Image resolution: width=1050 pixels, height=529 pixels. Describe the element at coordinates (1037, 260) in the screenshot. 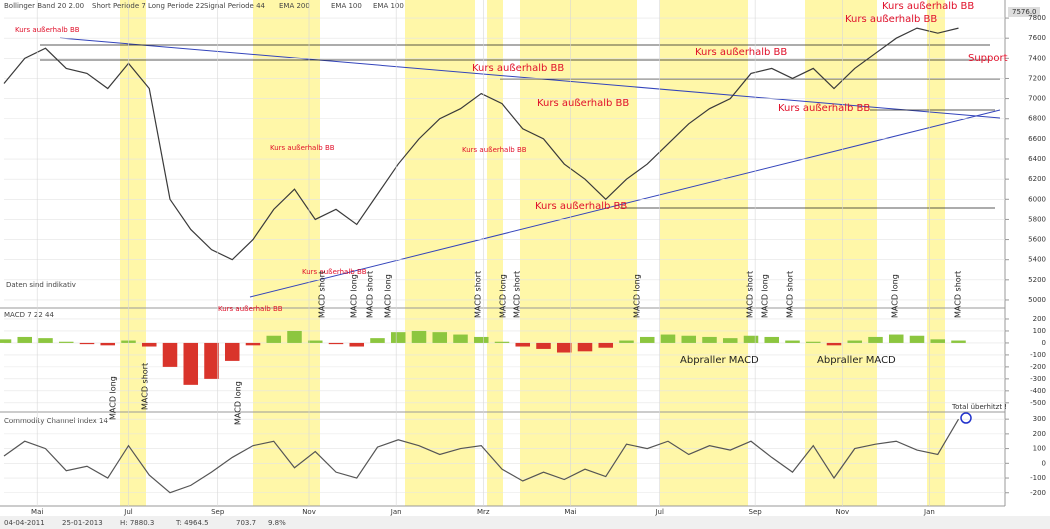

I see `y-tick-label: 5400` at that location.